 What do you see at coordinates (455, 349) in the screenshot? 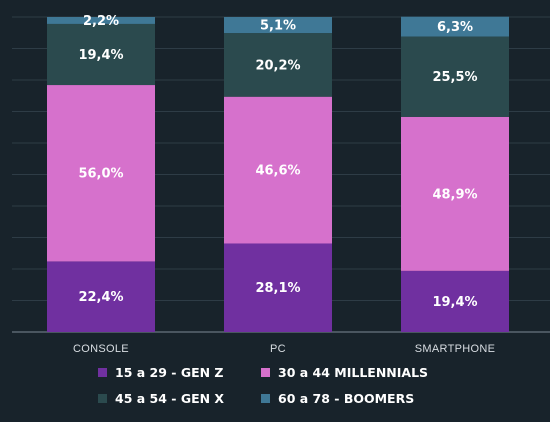
I see `category-label: SMARTPHONE` at bounding box center [455, 349].